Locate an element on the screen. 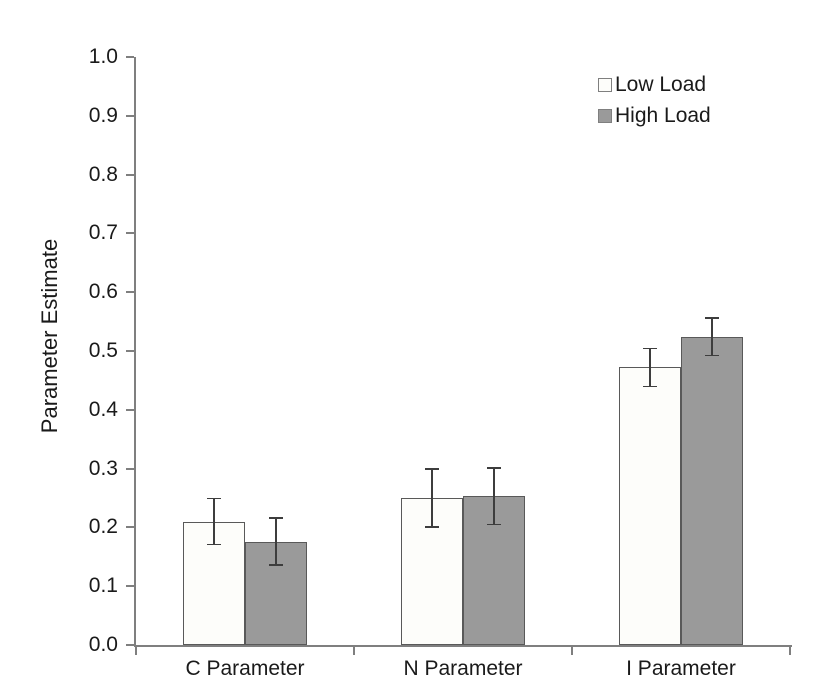 Image resolution: width=826 pixels, height=697 pixels. y-tick-label: 0.3 is located at coordinates (103, 468).